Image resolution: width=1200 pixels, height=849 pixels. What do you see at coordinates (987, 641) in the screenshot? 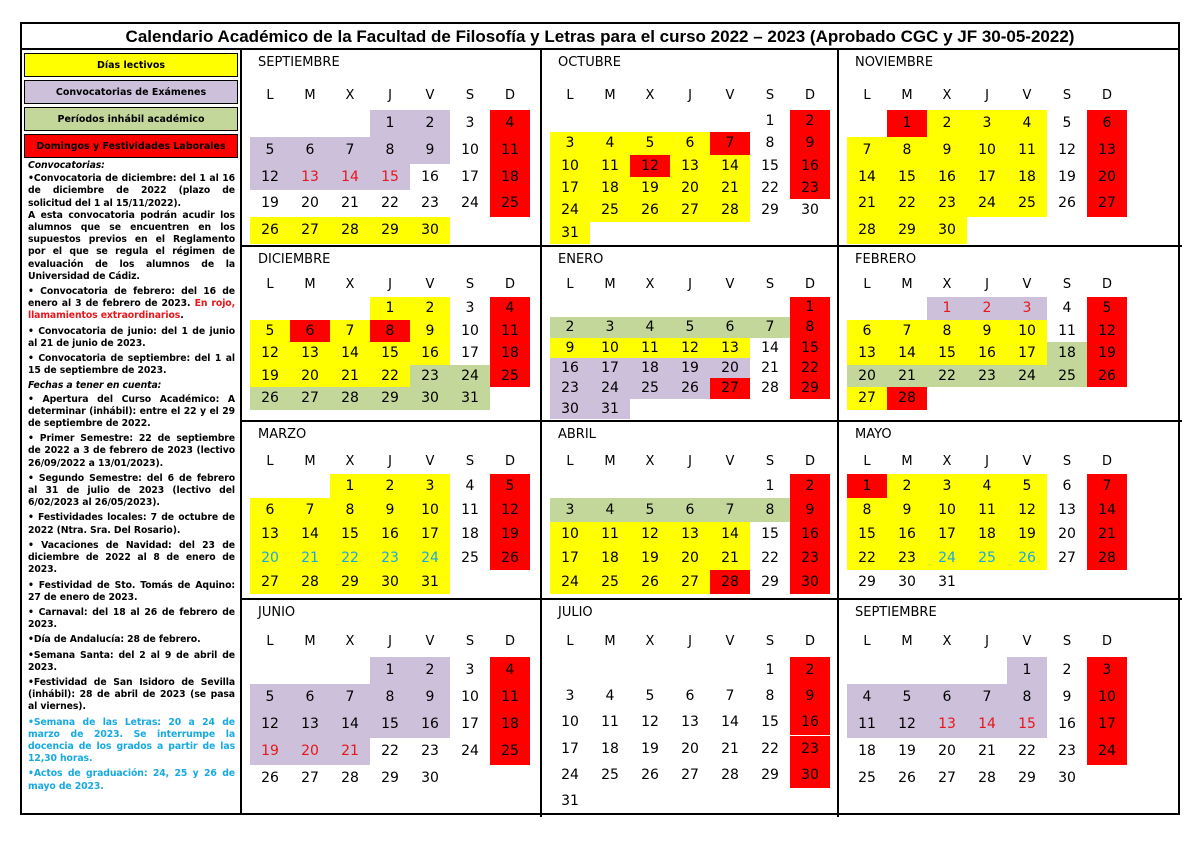
I see `weekday-label: J` at bounding box center [987, 641].